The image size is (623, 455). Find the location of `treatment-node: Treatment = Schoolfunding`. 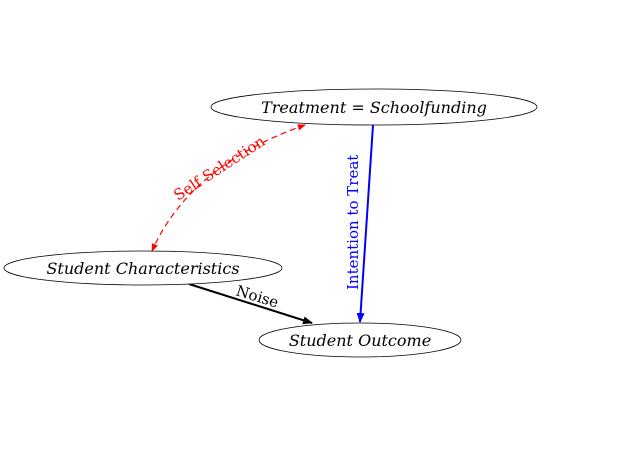

treatment-node: Treatment = Schoolfunding is located at coordinates (374, 107).